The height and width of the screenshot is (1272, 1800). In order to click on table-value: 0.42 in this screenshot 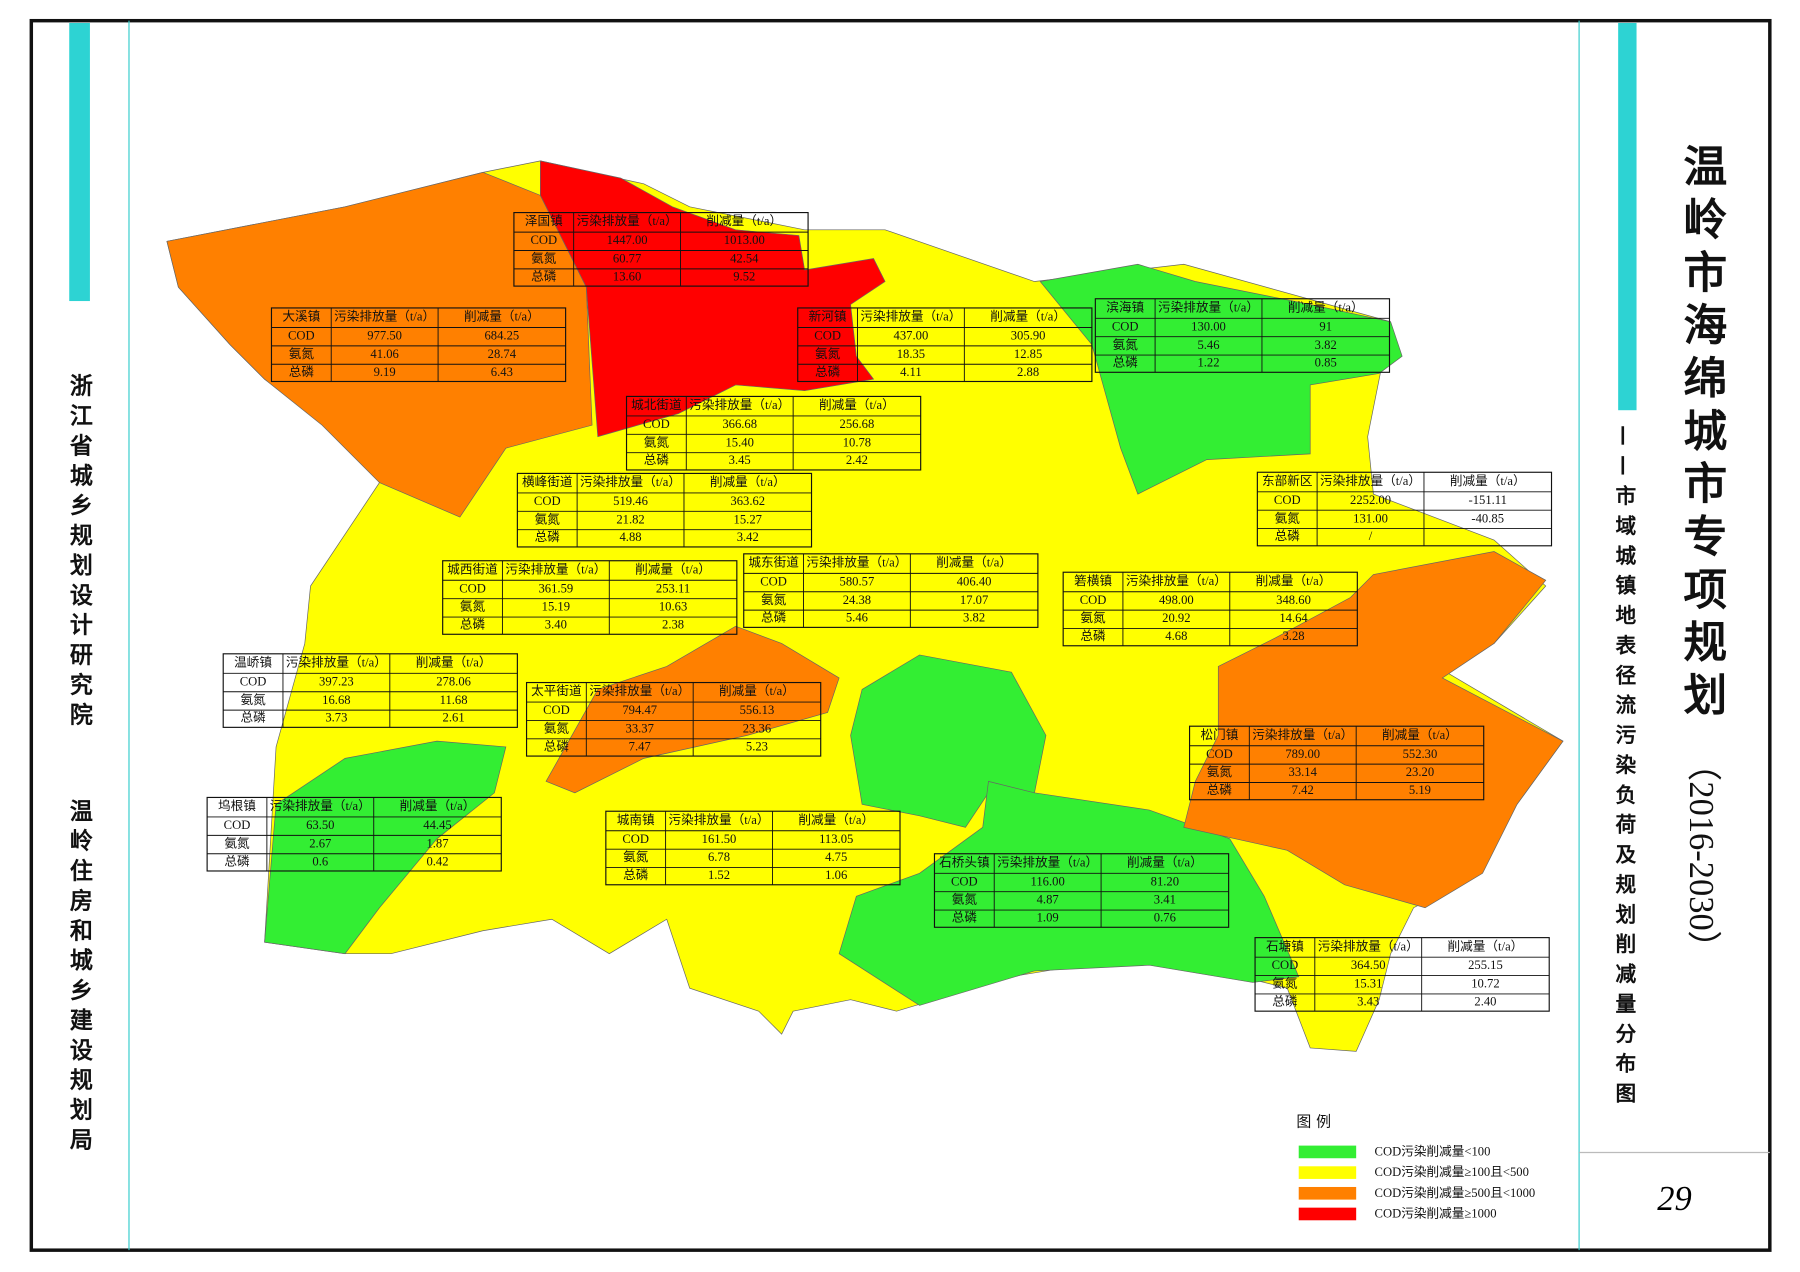, I will do `click(437, 861)`.